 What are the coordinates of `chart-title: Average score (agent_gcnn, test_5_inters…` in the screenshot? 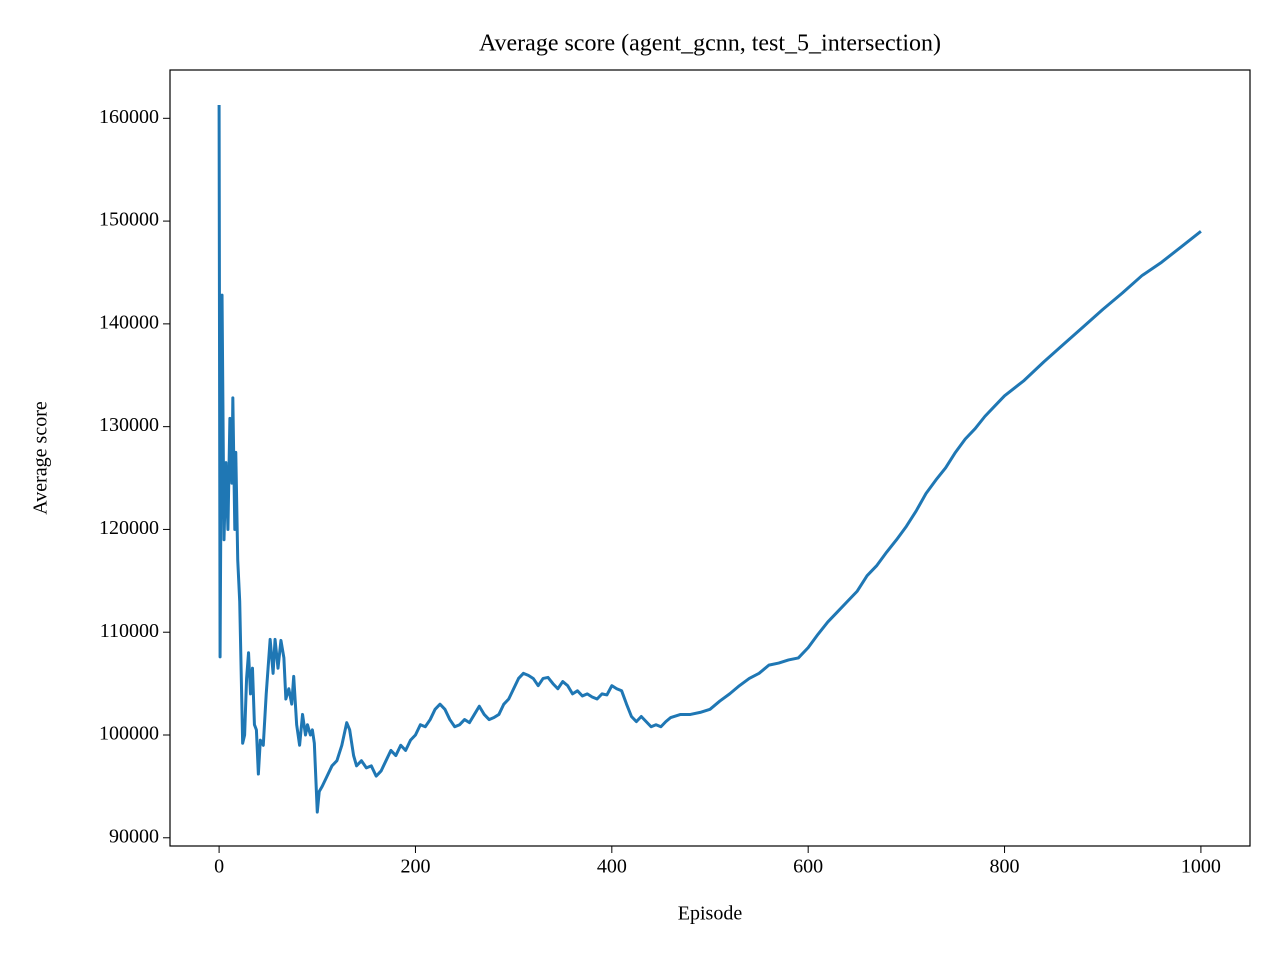 It's located at (710, 44).